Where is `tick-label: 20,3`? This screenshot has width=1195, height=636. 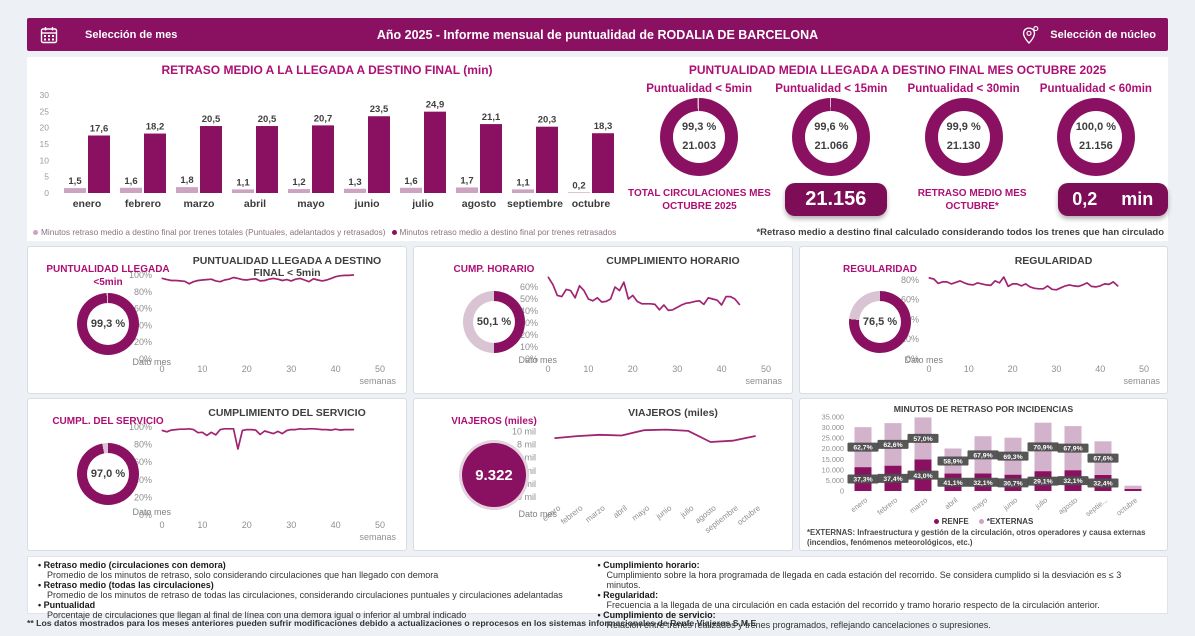 tick-label: 20,3 is located at coordinates (547, 120).